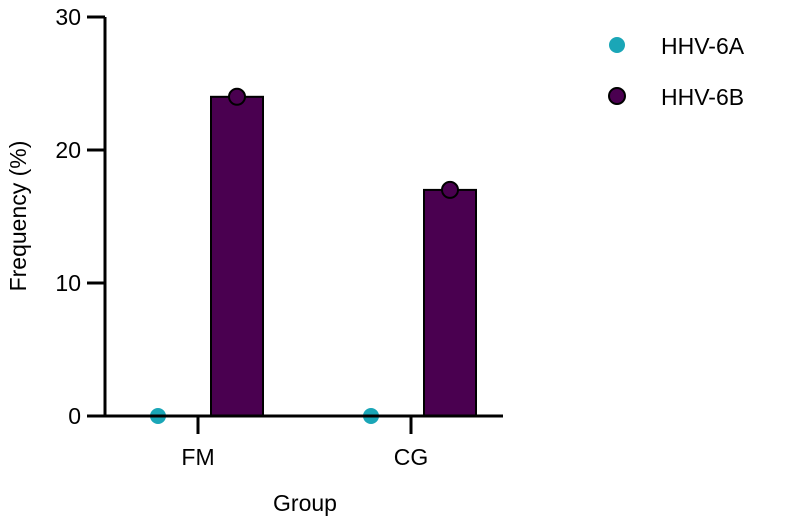  What do you see at coordinates (197, 457) in the screenshot?
I see `x-tick-label: FM` at bounding box center [197, 457].